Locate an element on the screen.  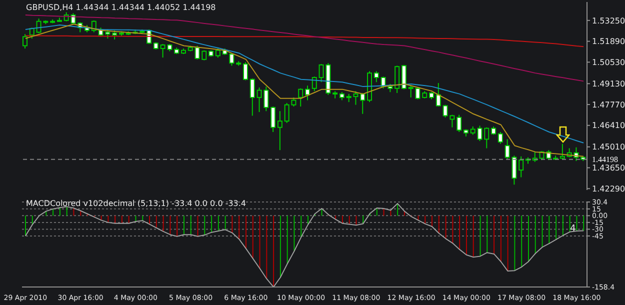
y-tick-label: 1.45010 is located at coordinates (608, 147).